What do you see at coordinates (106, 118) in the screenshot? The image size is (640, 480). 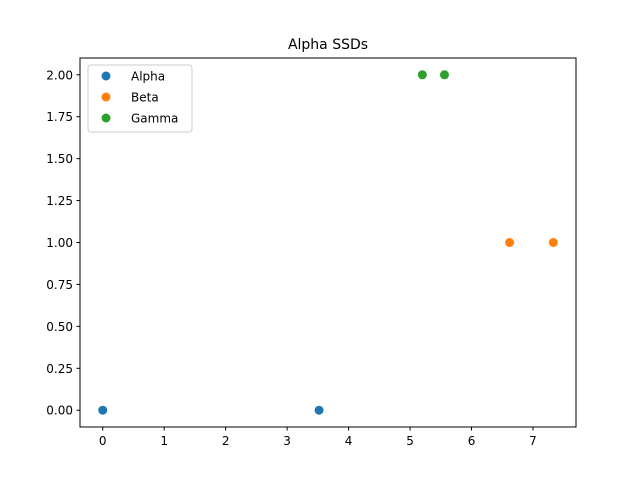 I see `legend-marker-gamma` at bounding box center [106, 118].